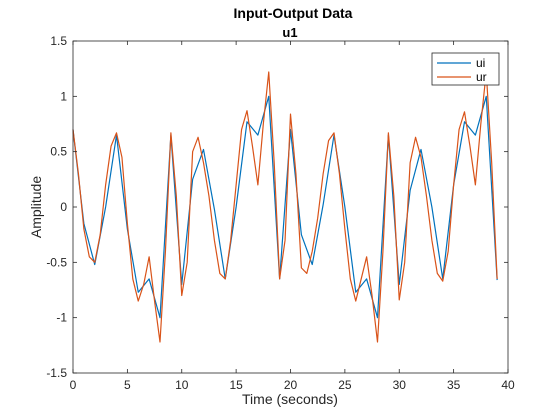 The height and width of the screenshot is (420, 560). I want to click on legend: ui ur, so click(465, 69).